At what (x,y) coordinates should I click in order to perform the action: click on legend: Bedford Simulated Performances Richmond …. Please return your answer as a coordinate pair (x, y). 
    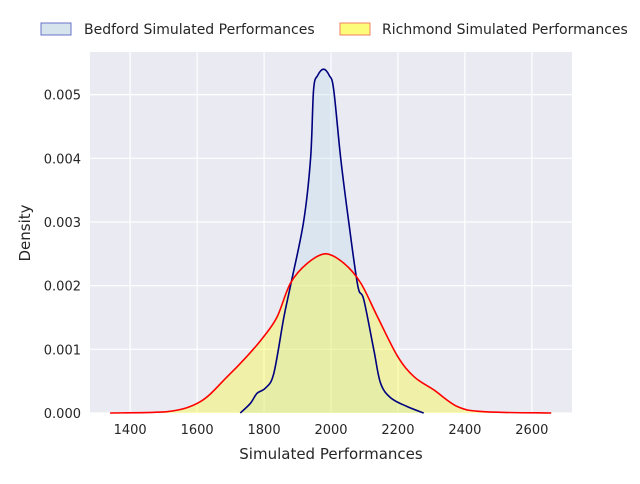
    Looking at the image, I should click on (334, 30).